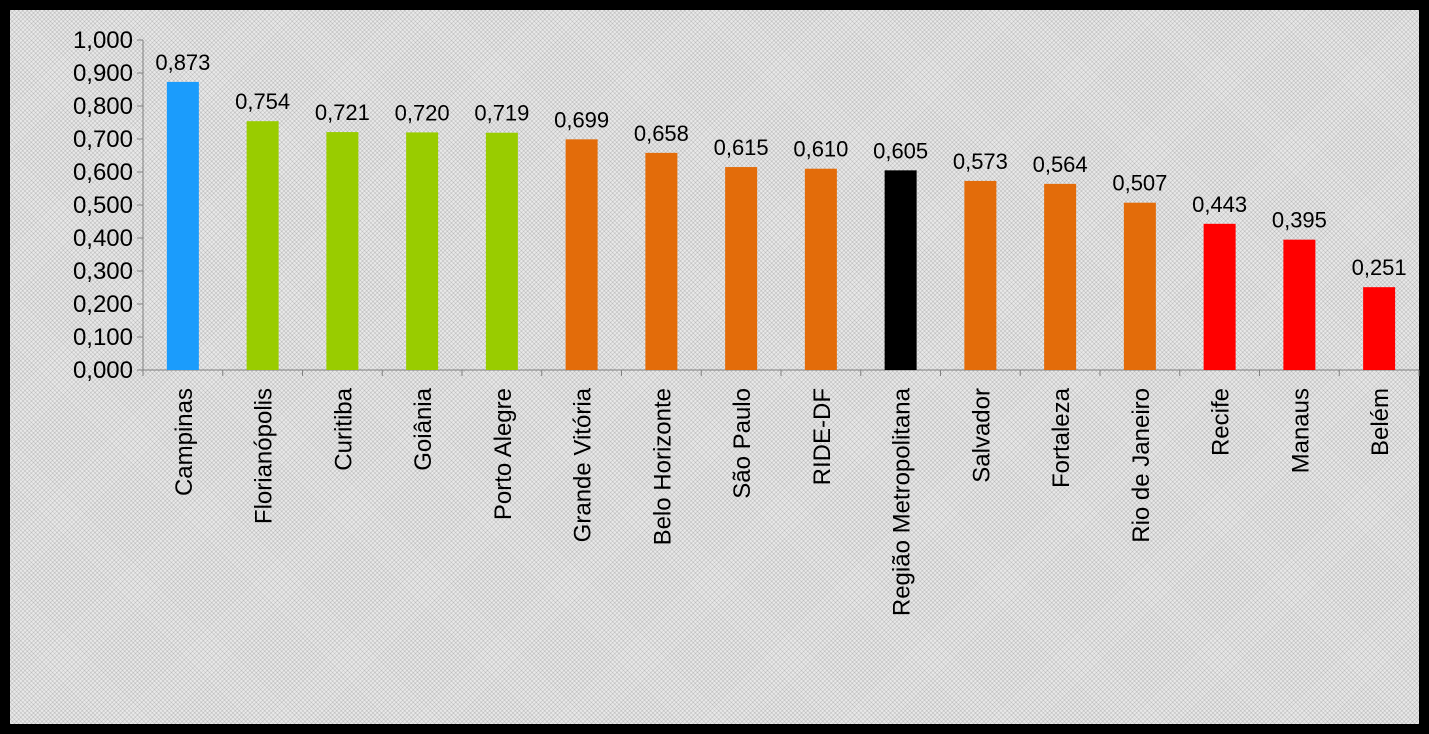 The image size is (1429, 734). What do you see at coordinates (1141, 465) in the screenshot?
I see `category-label: Rio de Janeiro` at bounding box center [1141, 465].